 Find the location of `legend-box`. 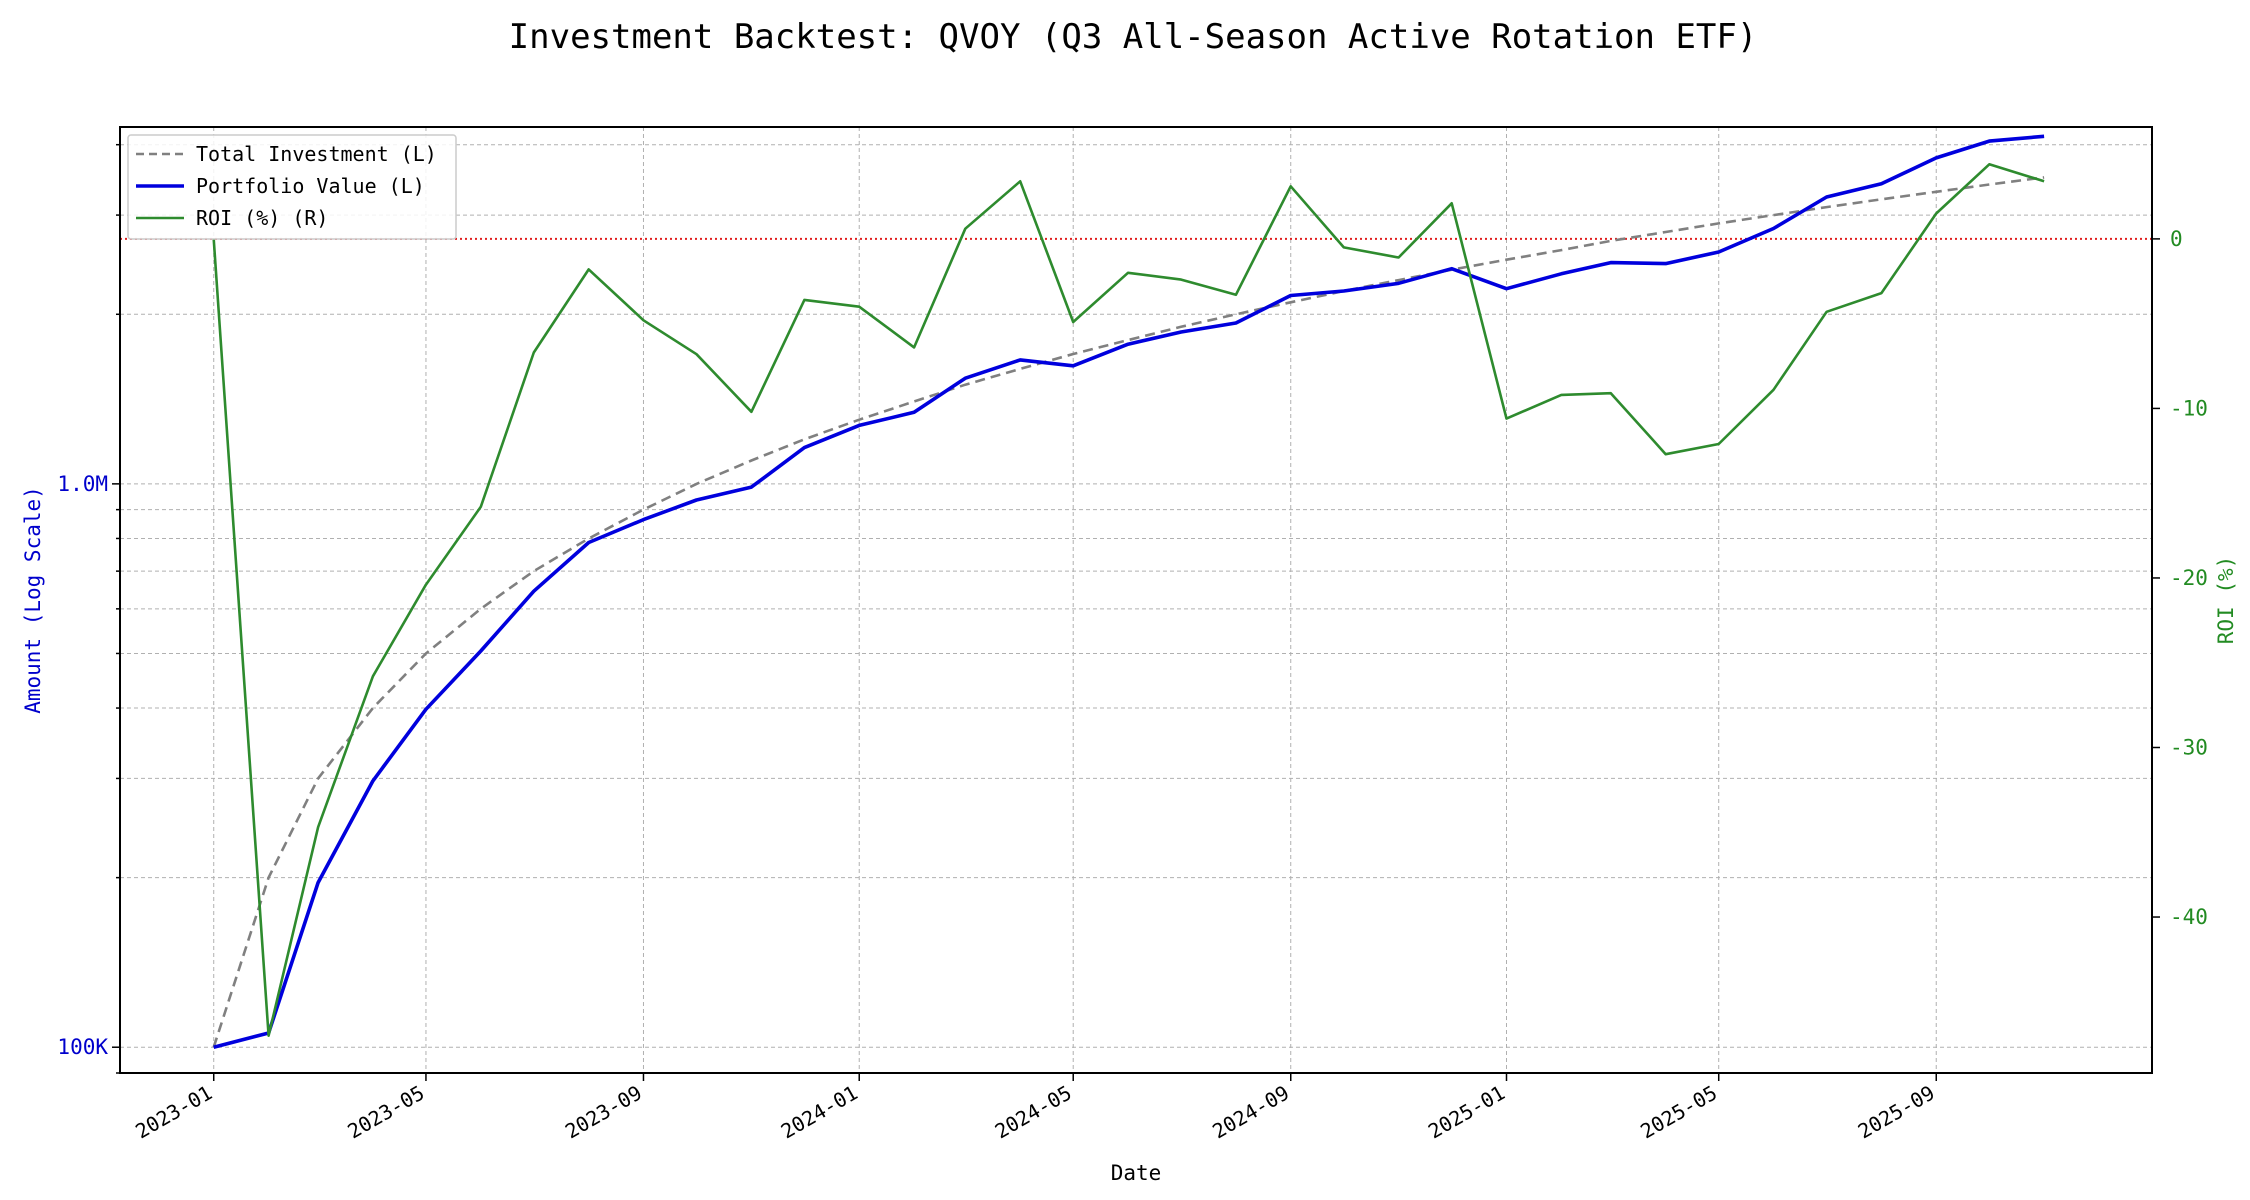

legend-box is located at coordinates (292, 187).